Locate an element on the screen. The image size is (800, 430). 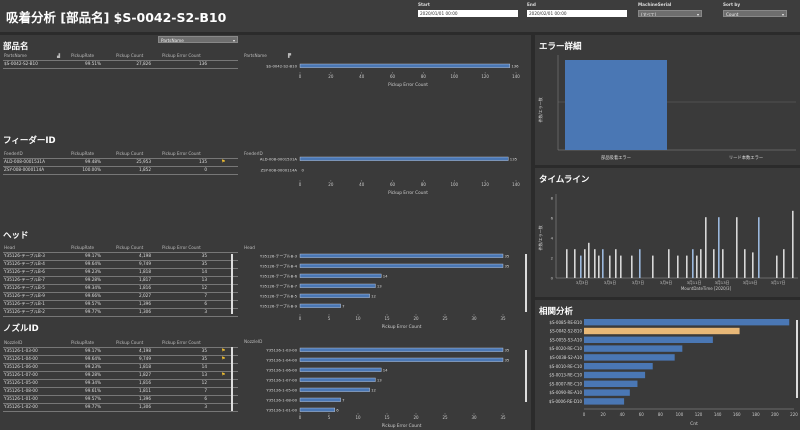
cell: 25,953 is located at coordinates (143, 161).